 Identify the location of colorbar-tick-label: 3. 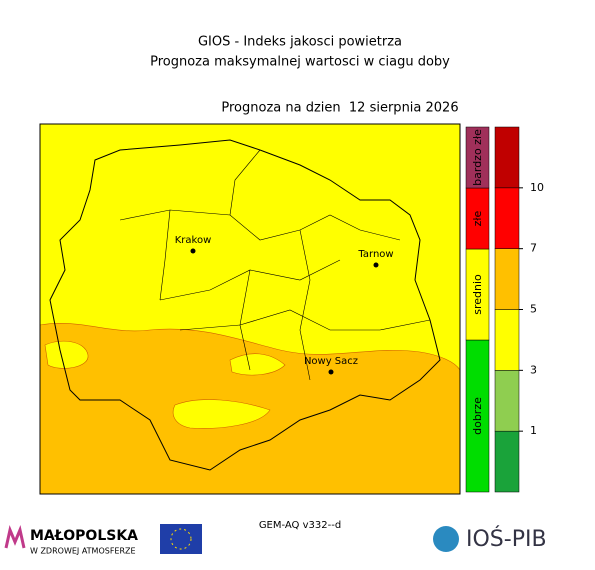
(533, 369).